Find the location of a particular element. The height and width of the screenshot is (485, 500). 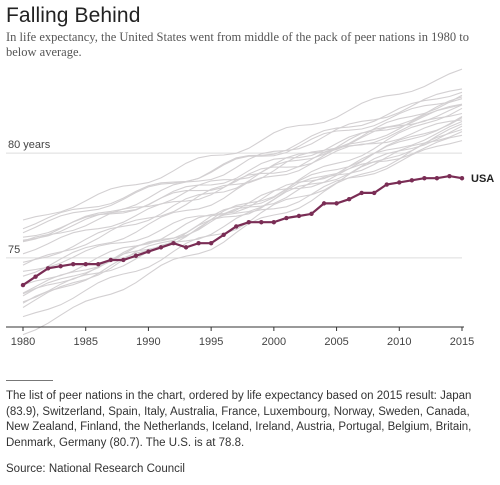

x-tick-label: 2015 is located at coordinates (462, 342).